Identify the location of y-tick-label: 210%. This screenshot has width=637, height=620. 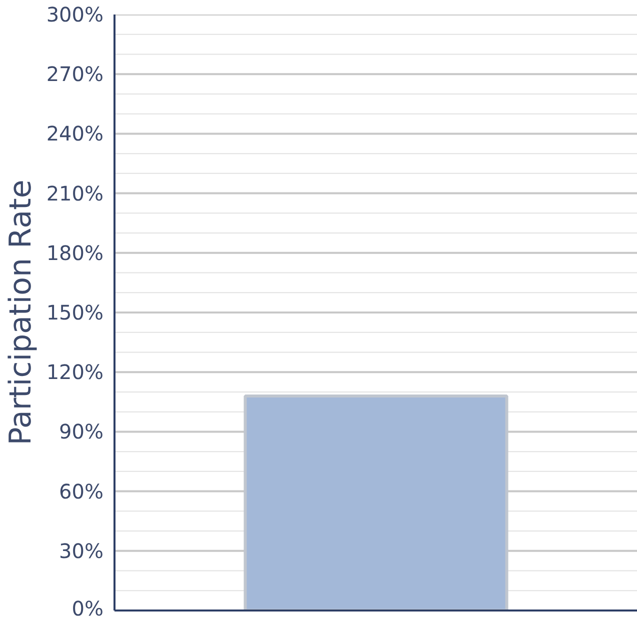
(75, 193).